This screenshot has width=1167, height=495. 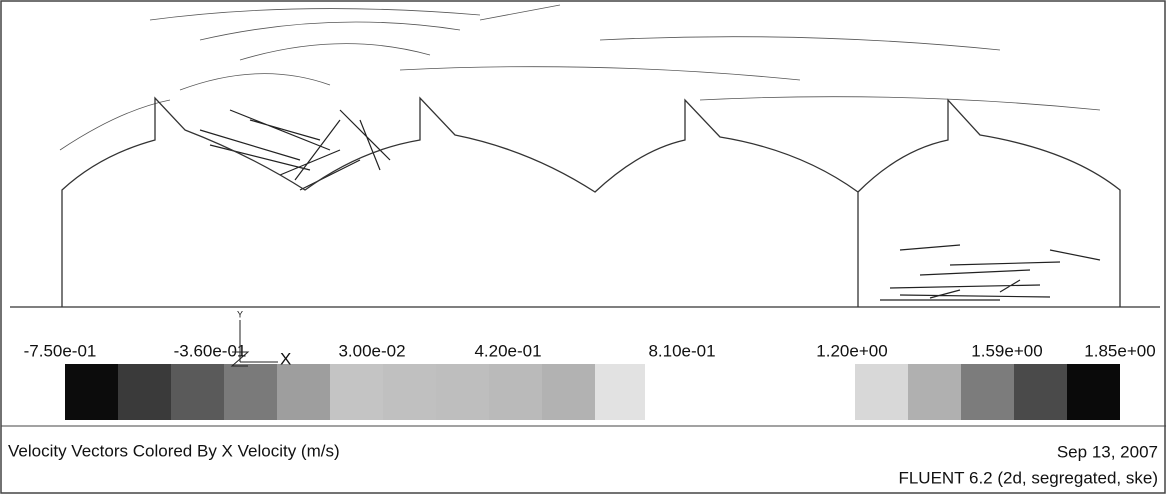 What do you see at coordinates (1119, 350) in the screenshot?
I see `colorbar-label: 1.85e+00` at bounding box center [1119, 350].